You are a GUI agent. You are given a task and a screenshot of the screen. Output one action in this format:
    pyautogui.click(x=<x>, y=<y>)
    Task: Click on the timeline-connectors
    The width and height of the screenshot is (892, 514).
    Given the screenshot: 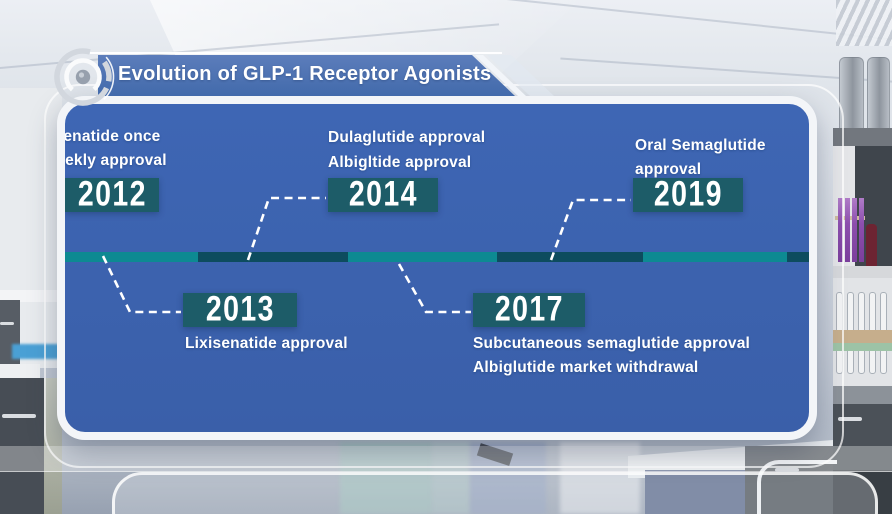 What is the action you would take?
    pyautogui.click(x=366, y=255)
    